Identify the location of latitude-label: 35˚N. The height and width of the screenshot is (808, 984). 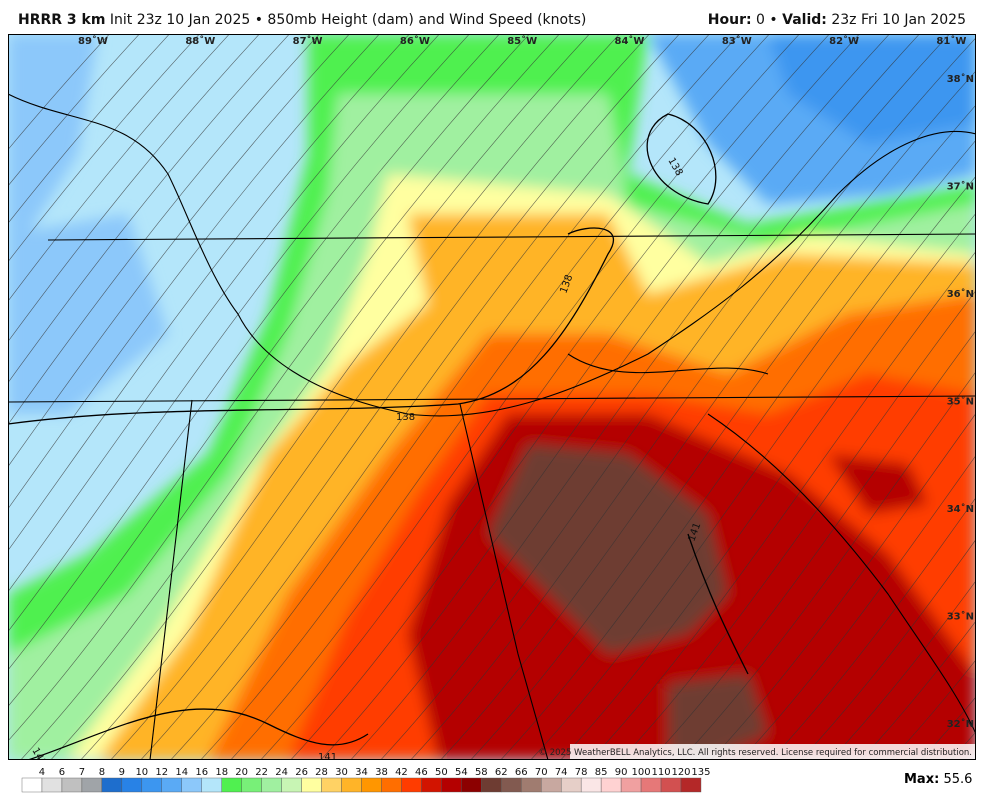
(960, 402).